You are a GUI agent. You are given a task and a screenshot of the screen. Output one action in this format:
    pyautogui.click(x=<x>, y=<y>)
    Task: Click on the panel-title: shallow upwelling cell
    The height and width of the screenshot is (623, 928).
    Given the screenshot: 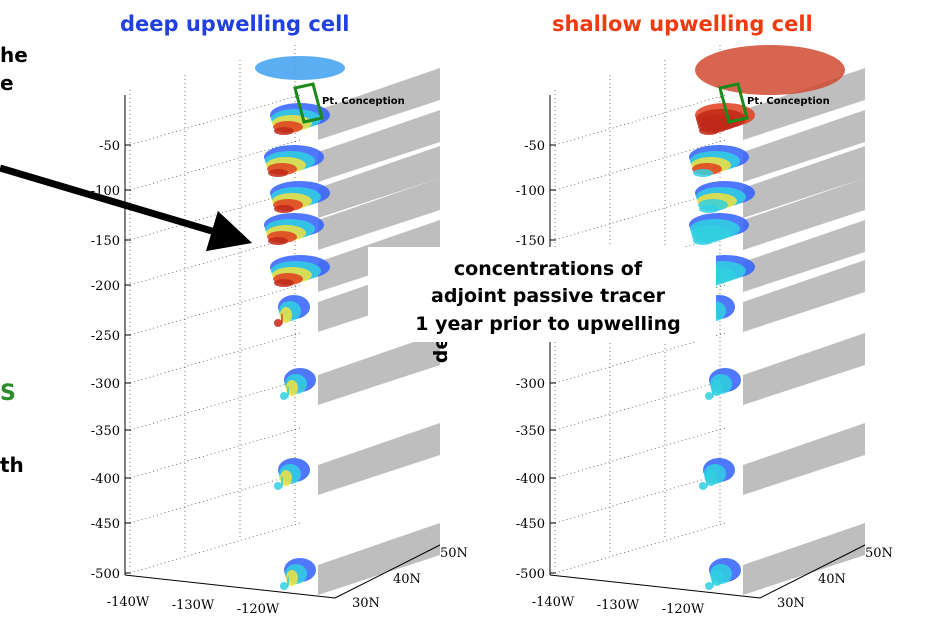 What is the action you would take?
    pyautogui.click(x=682, y=24)
    